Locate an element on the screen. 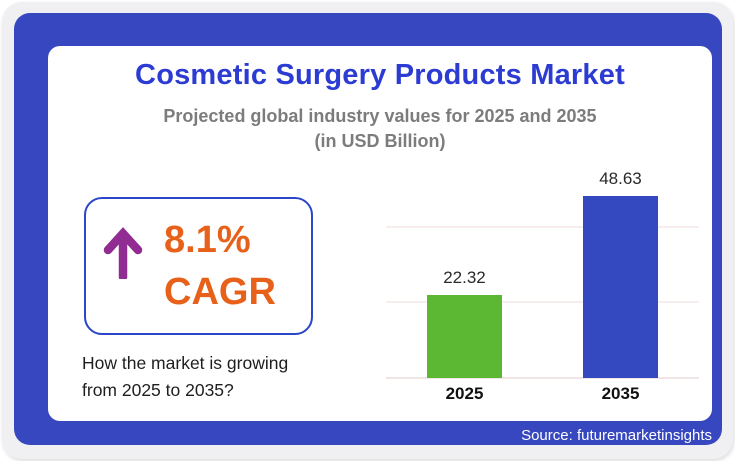  value-label: 22.32 is located at coordinates (464, 277).